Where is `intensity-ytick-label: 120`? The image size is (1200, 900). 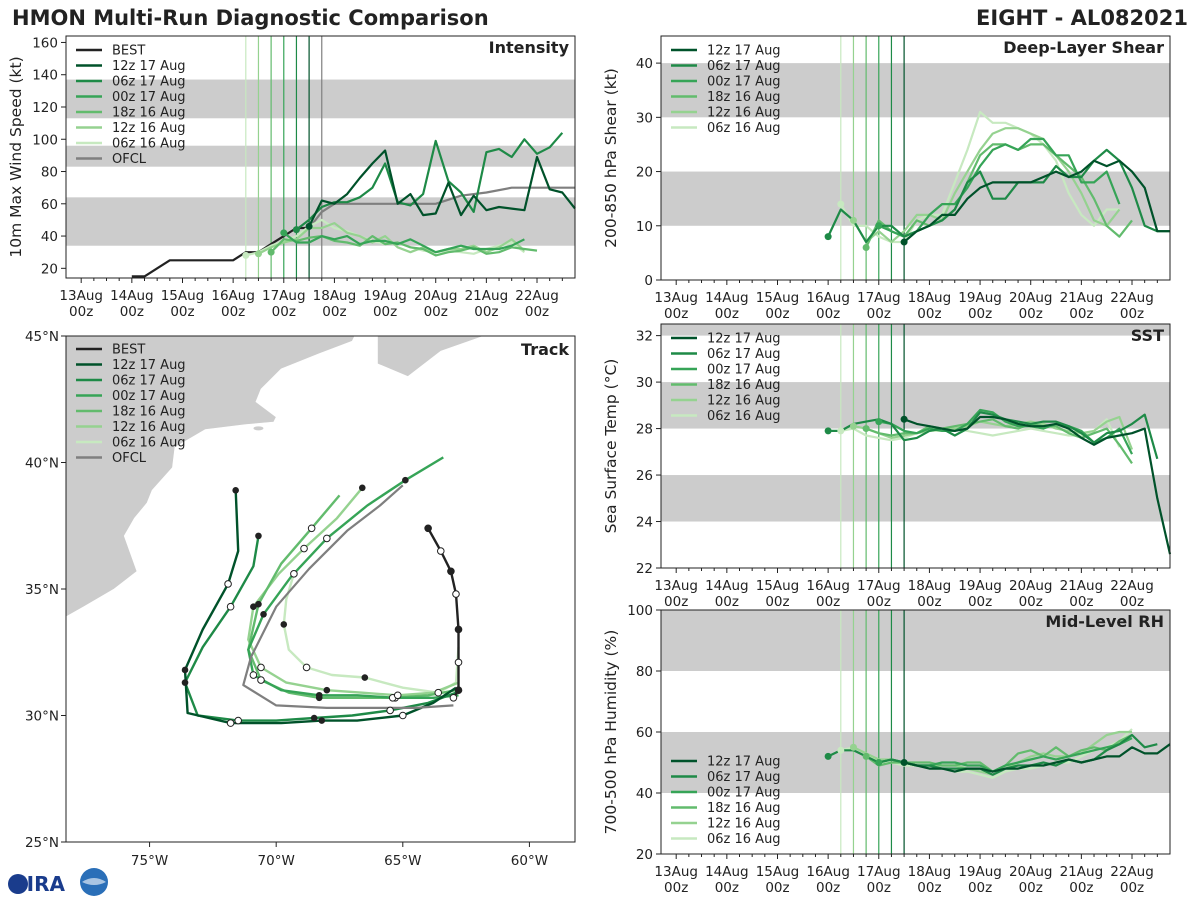 intensity-ytick-label: 120 is located at coordinates (45, 108).